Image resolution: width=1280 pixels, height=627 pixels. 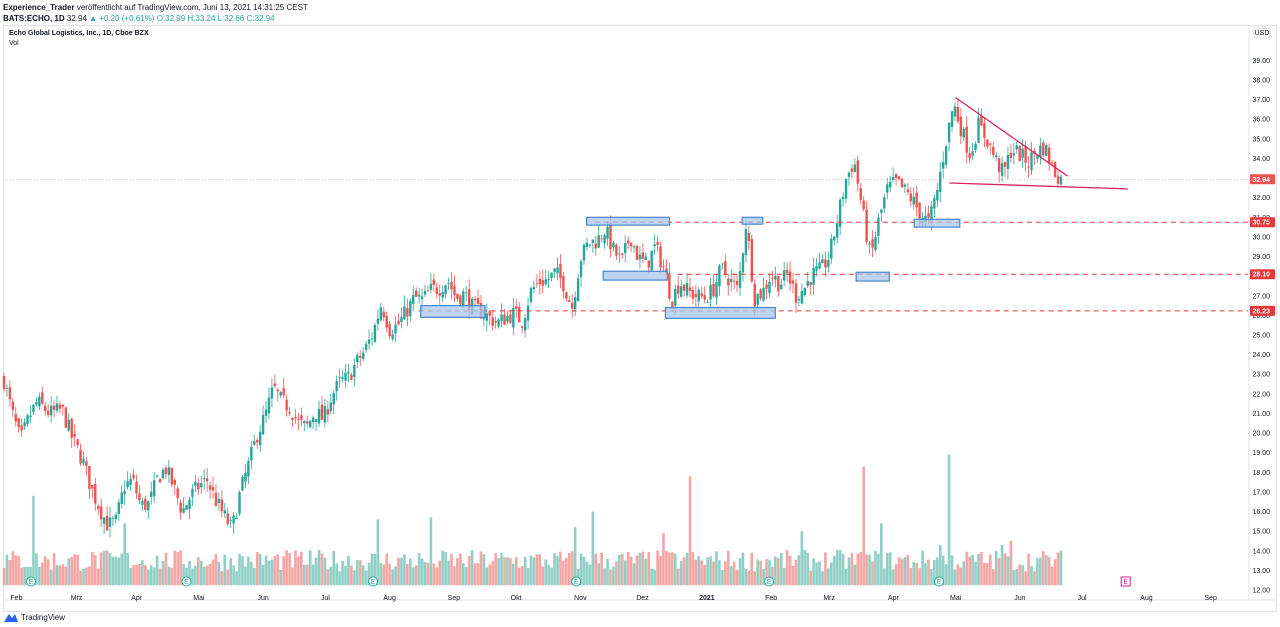 What do you see at coordinates (1261, 512) in the screenshot?
I see `y-tick-label: 16.00` at bounding box center [1261, 512].